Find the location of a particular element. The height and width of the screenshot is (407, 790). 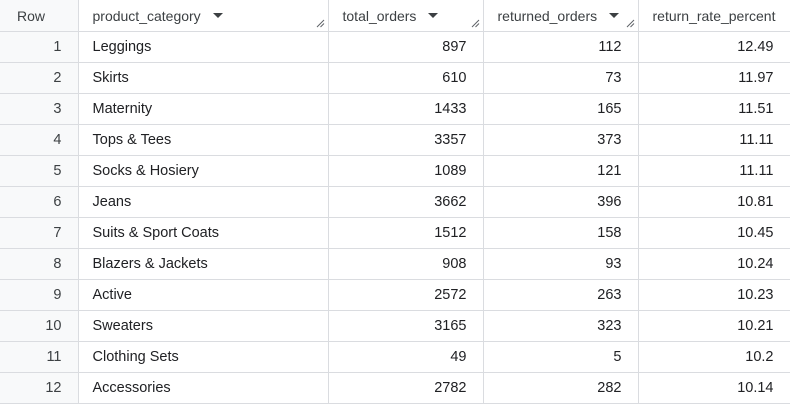

column-header-row: Row is located at coordinates (39, 16).